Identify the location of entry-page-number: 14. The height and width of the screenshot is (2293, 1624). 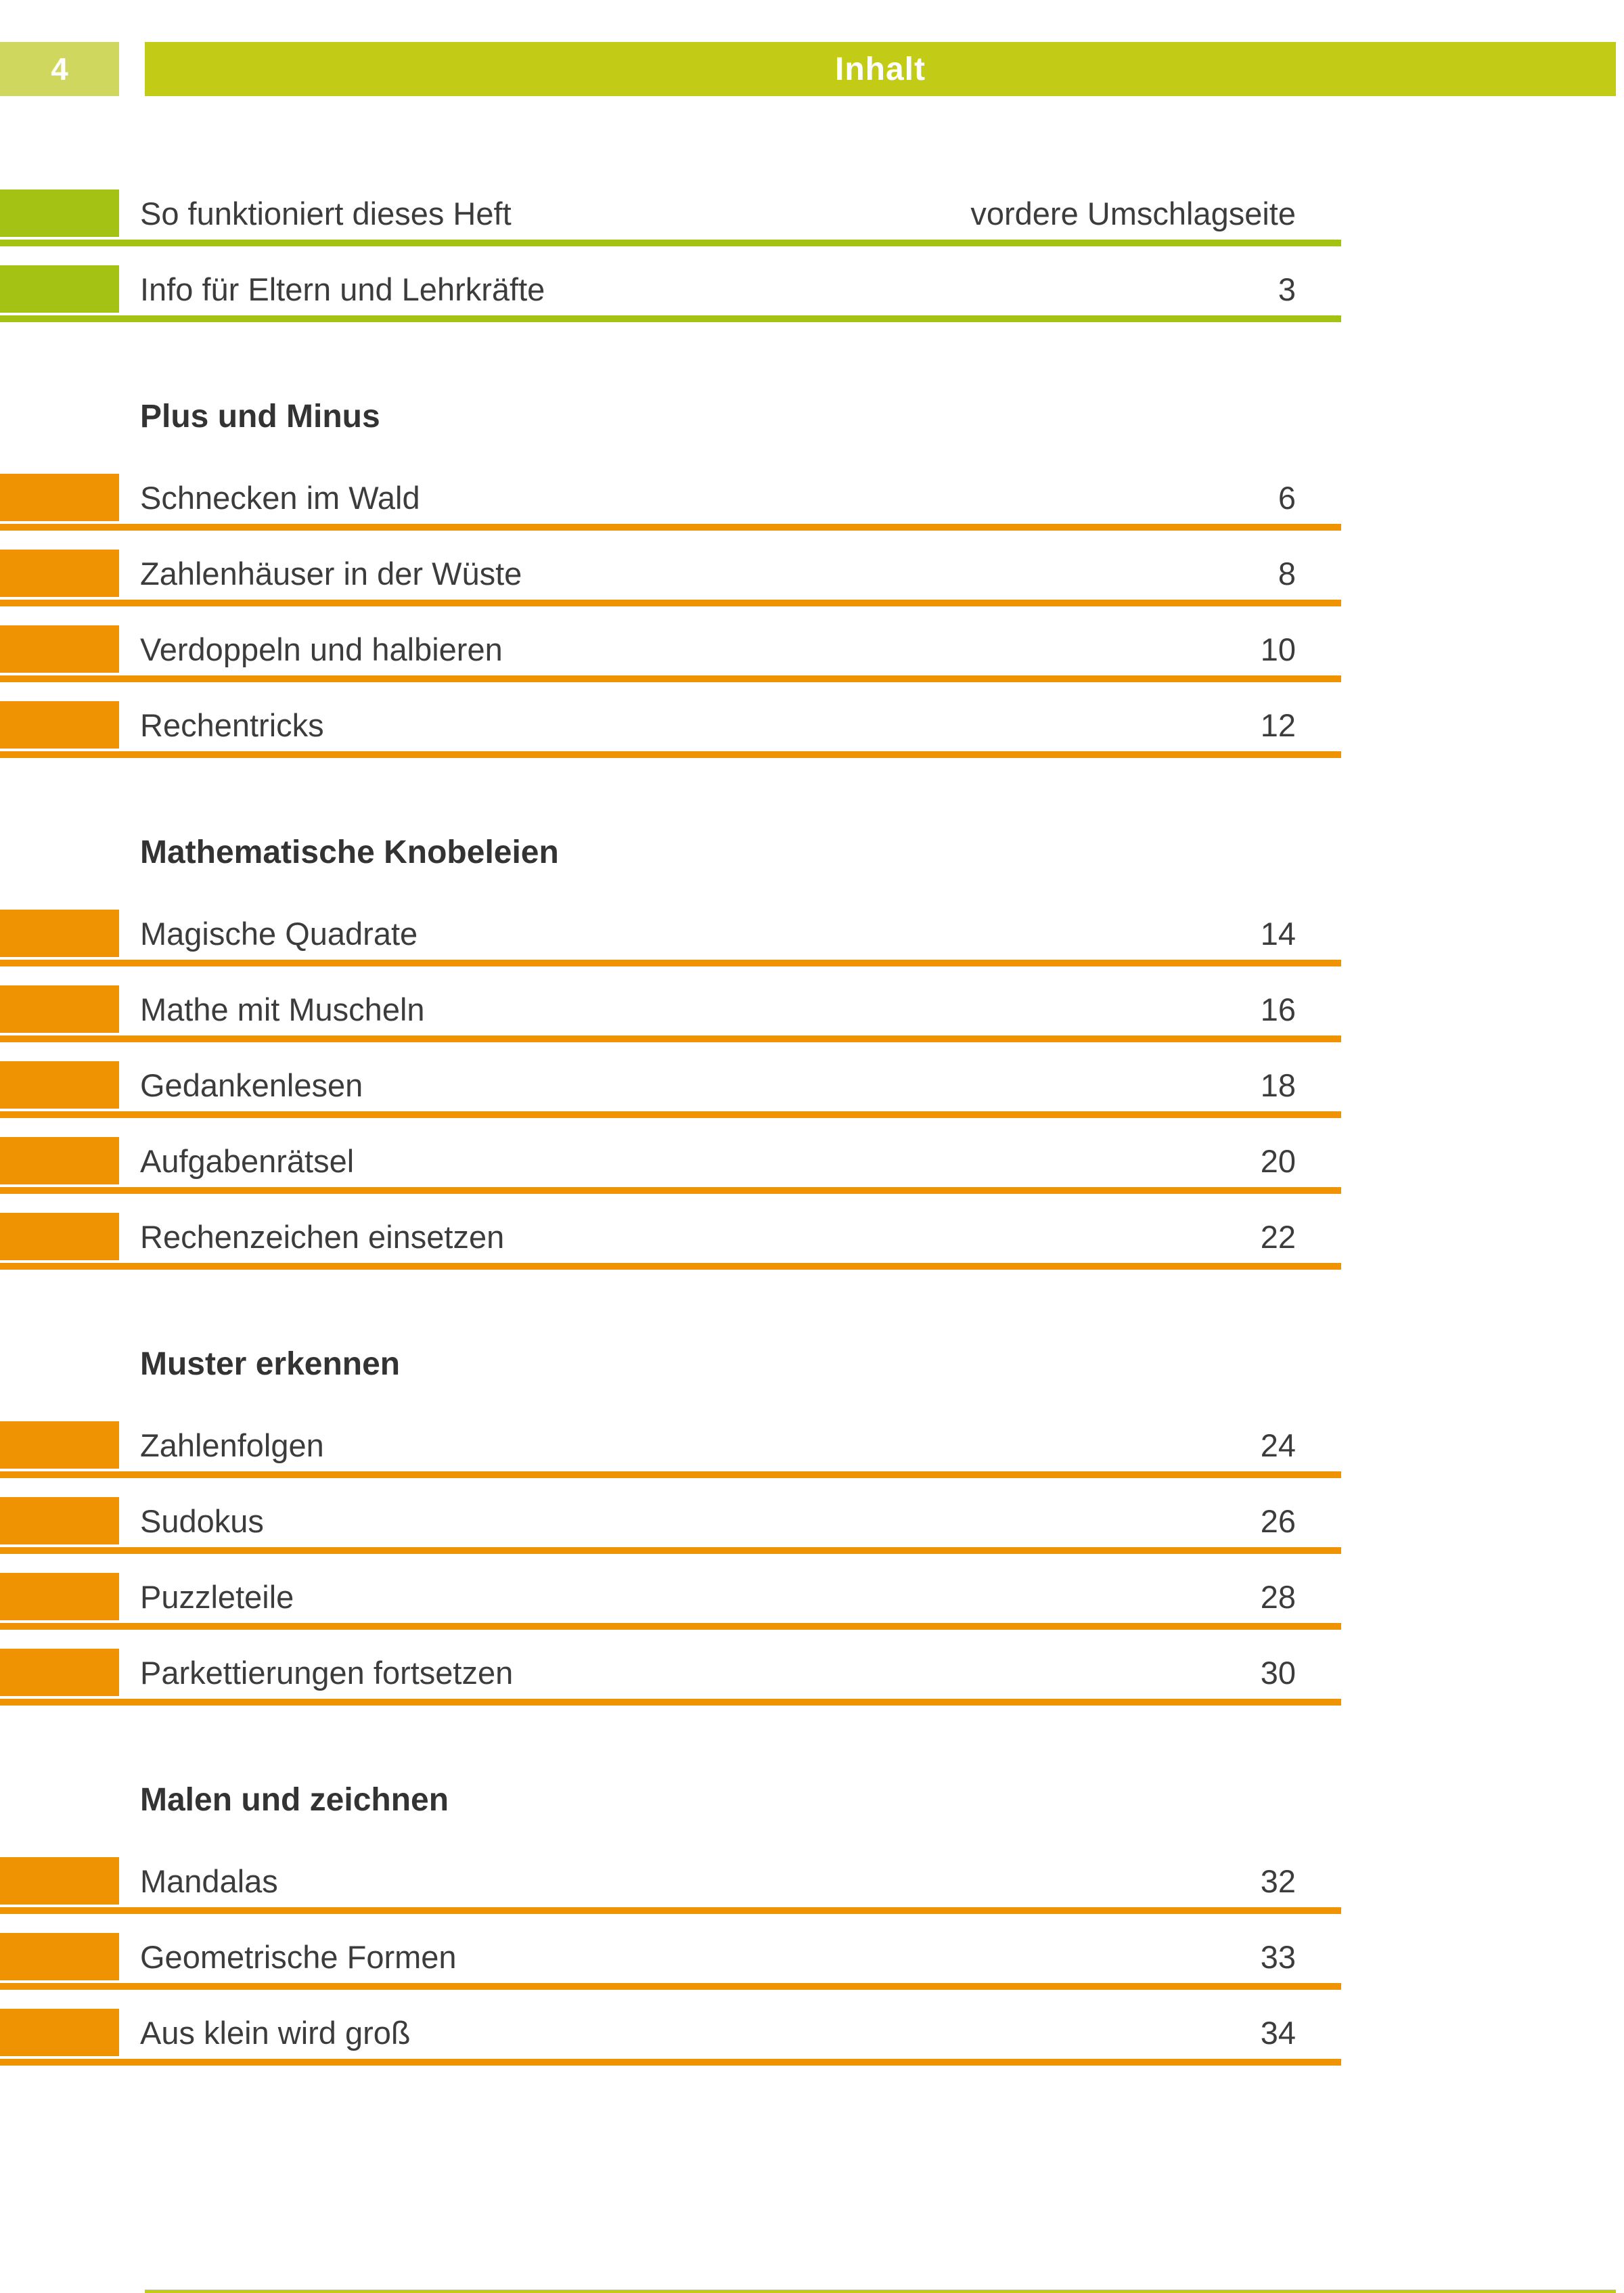
(1278, 933).